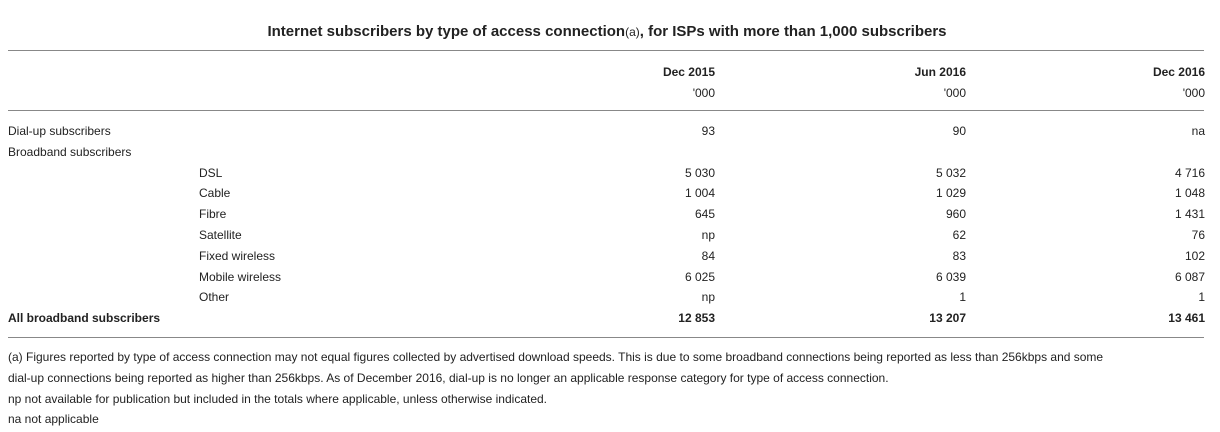  I want to click on row-label-mobile-wireless: Mobile wireless, so click(240, 277).